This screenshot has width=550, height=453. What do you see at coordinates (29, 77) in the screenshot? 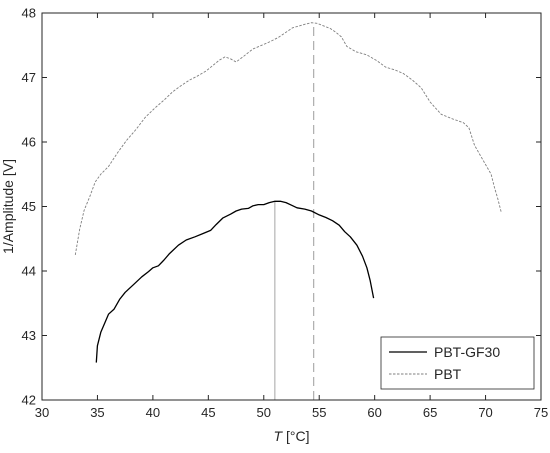
I see `y-tick-label: 47` at bounding box center [29, 77].